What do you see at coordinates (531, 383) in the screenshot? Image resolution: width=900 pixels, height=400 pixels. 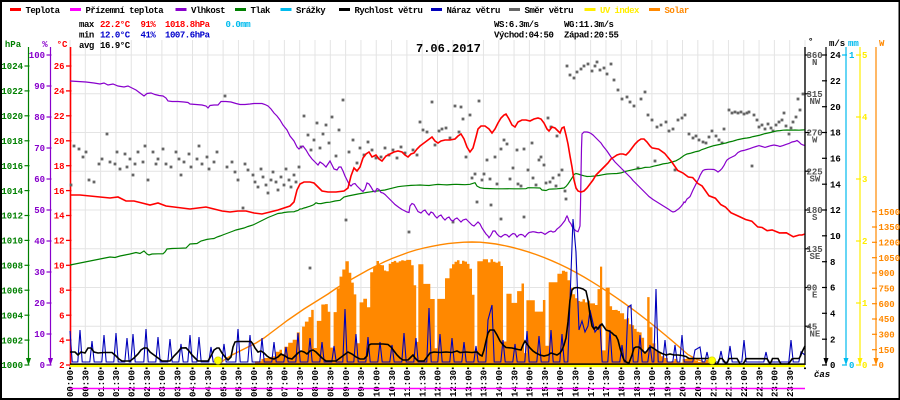 I see `svg-text: 15:00` at bounding box center [531, 383].